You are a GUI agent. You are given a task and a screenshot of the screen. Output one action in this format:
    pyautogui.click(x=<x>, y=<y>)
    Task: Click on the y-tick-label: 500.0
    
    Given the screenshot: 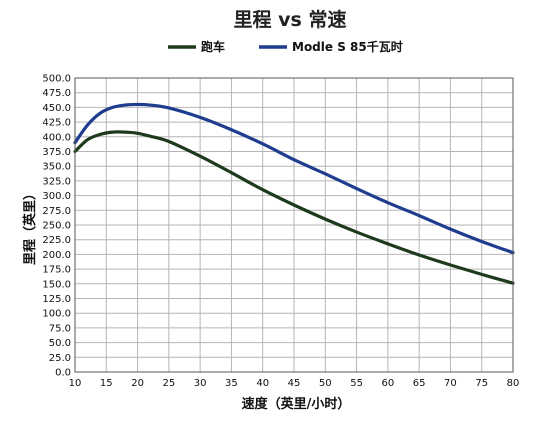 What is the action you would take?
    pyautogui.click(x=56, y=79)
    